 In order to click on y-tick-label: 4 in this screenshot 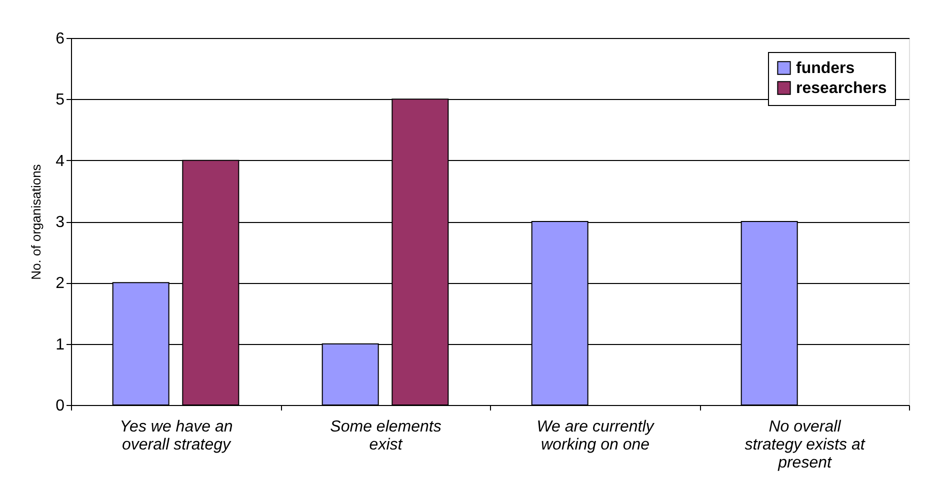, I will do `click(60, 161)`.